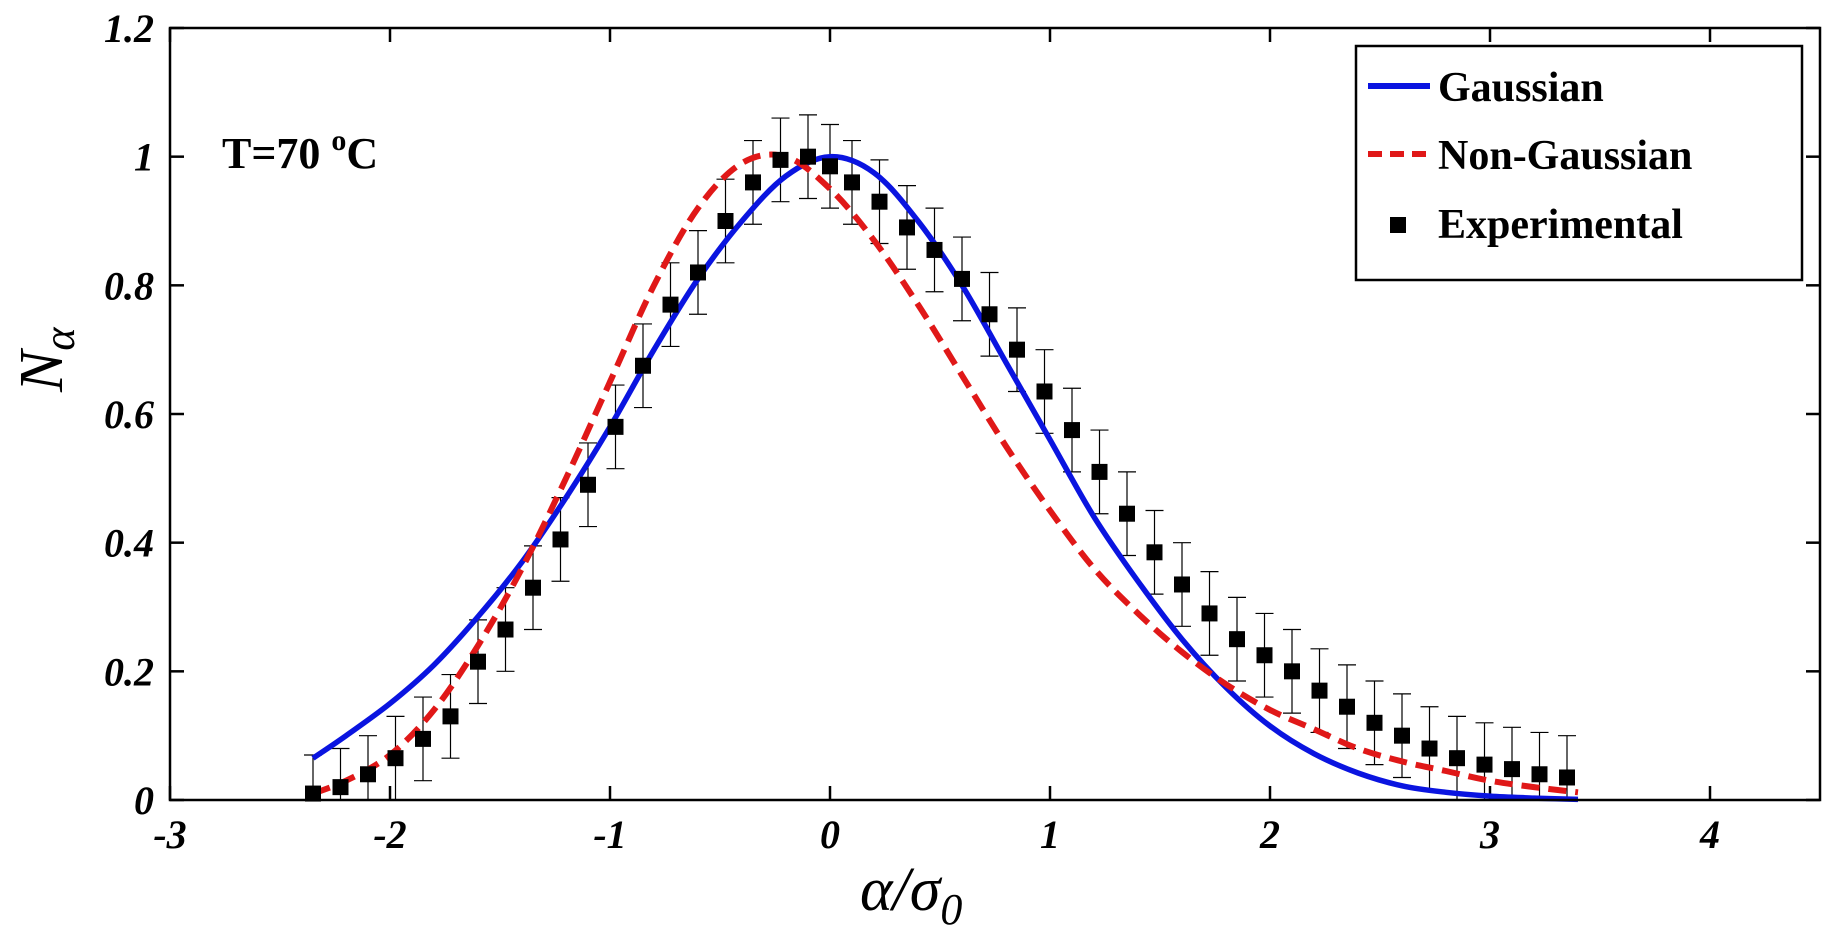 This screenshot has height=928, width=1829. Describe the element at coordinates (169, 834) in the screenshot. I see `x-tick-label: -3` at that location.